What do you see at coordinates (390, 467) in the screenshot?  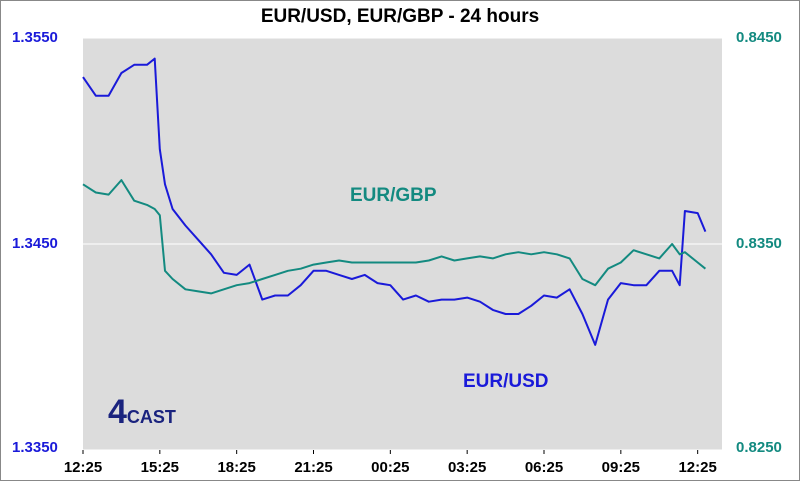 I see `x-tick-label: 00:25` at bounding box center [390, 467].